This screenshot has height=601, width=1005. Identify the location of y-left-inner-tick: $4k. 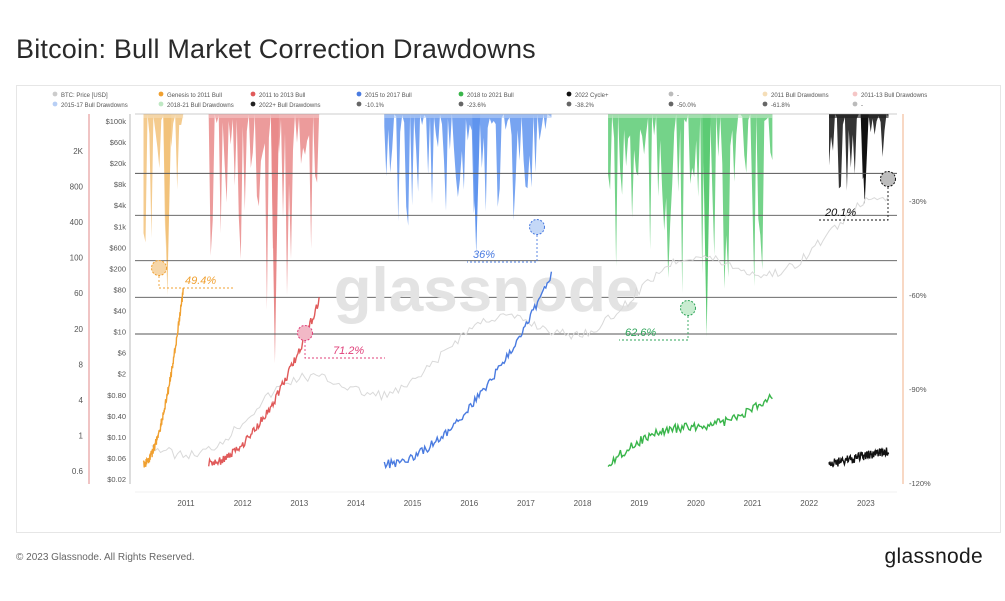
(120, 205).